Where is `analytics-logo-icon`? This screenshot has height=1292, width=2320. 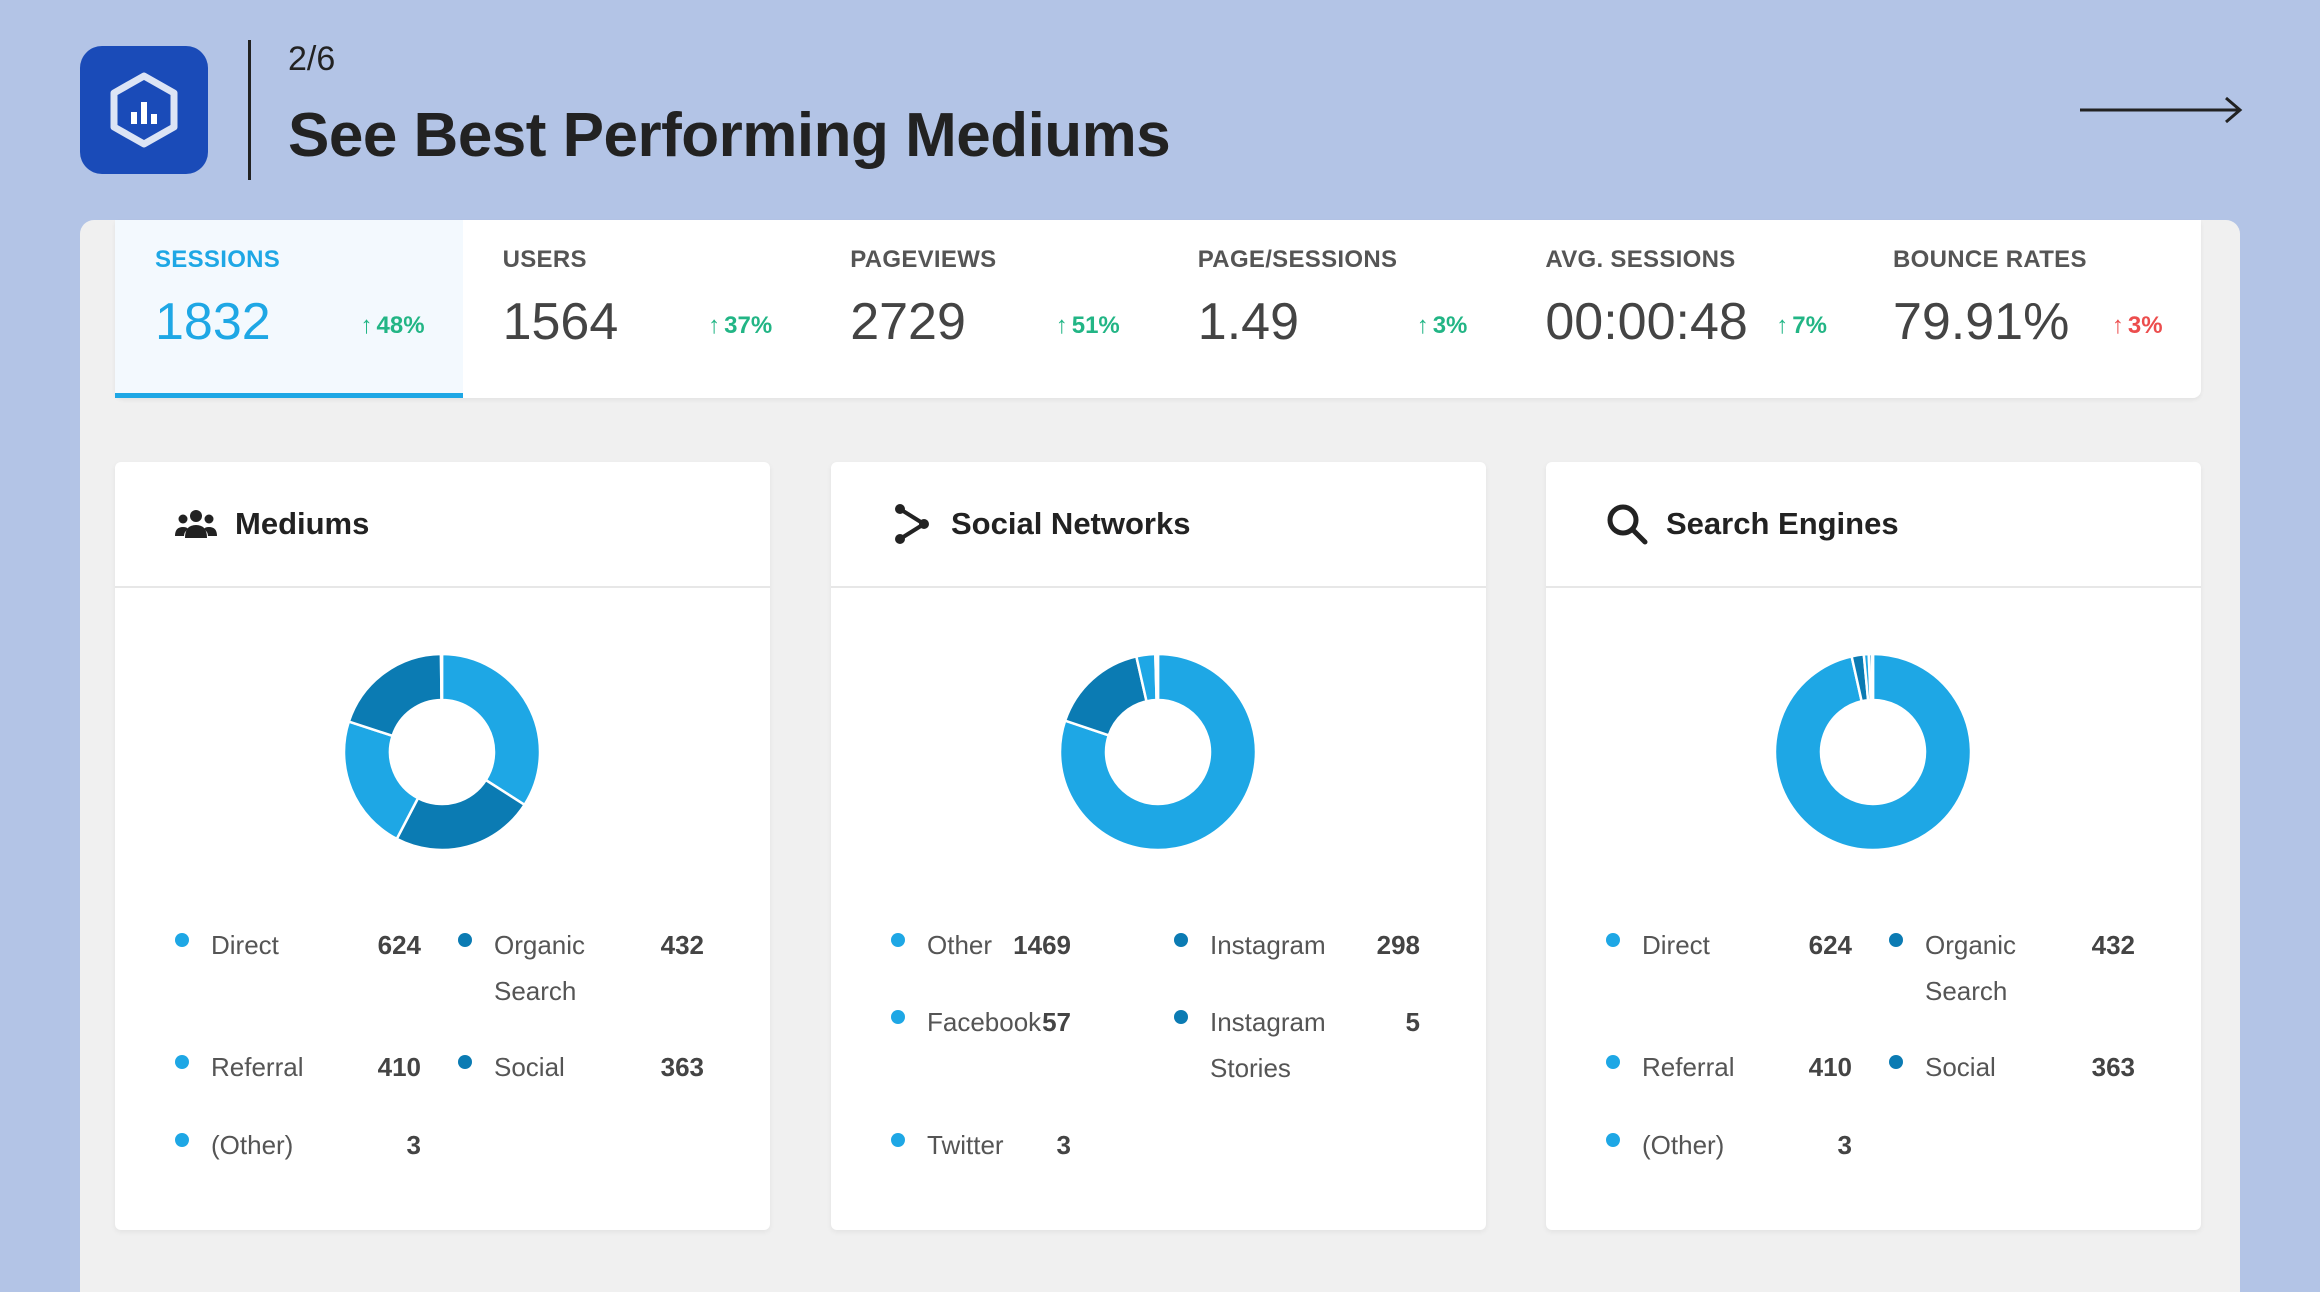
analytics-logo-icon is located at coordinates (144, 110).